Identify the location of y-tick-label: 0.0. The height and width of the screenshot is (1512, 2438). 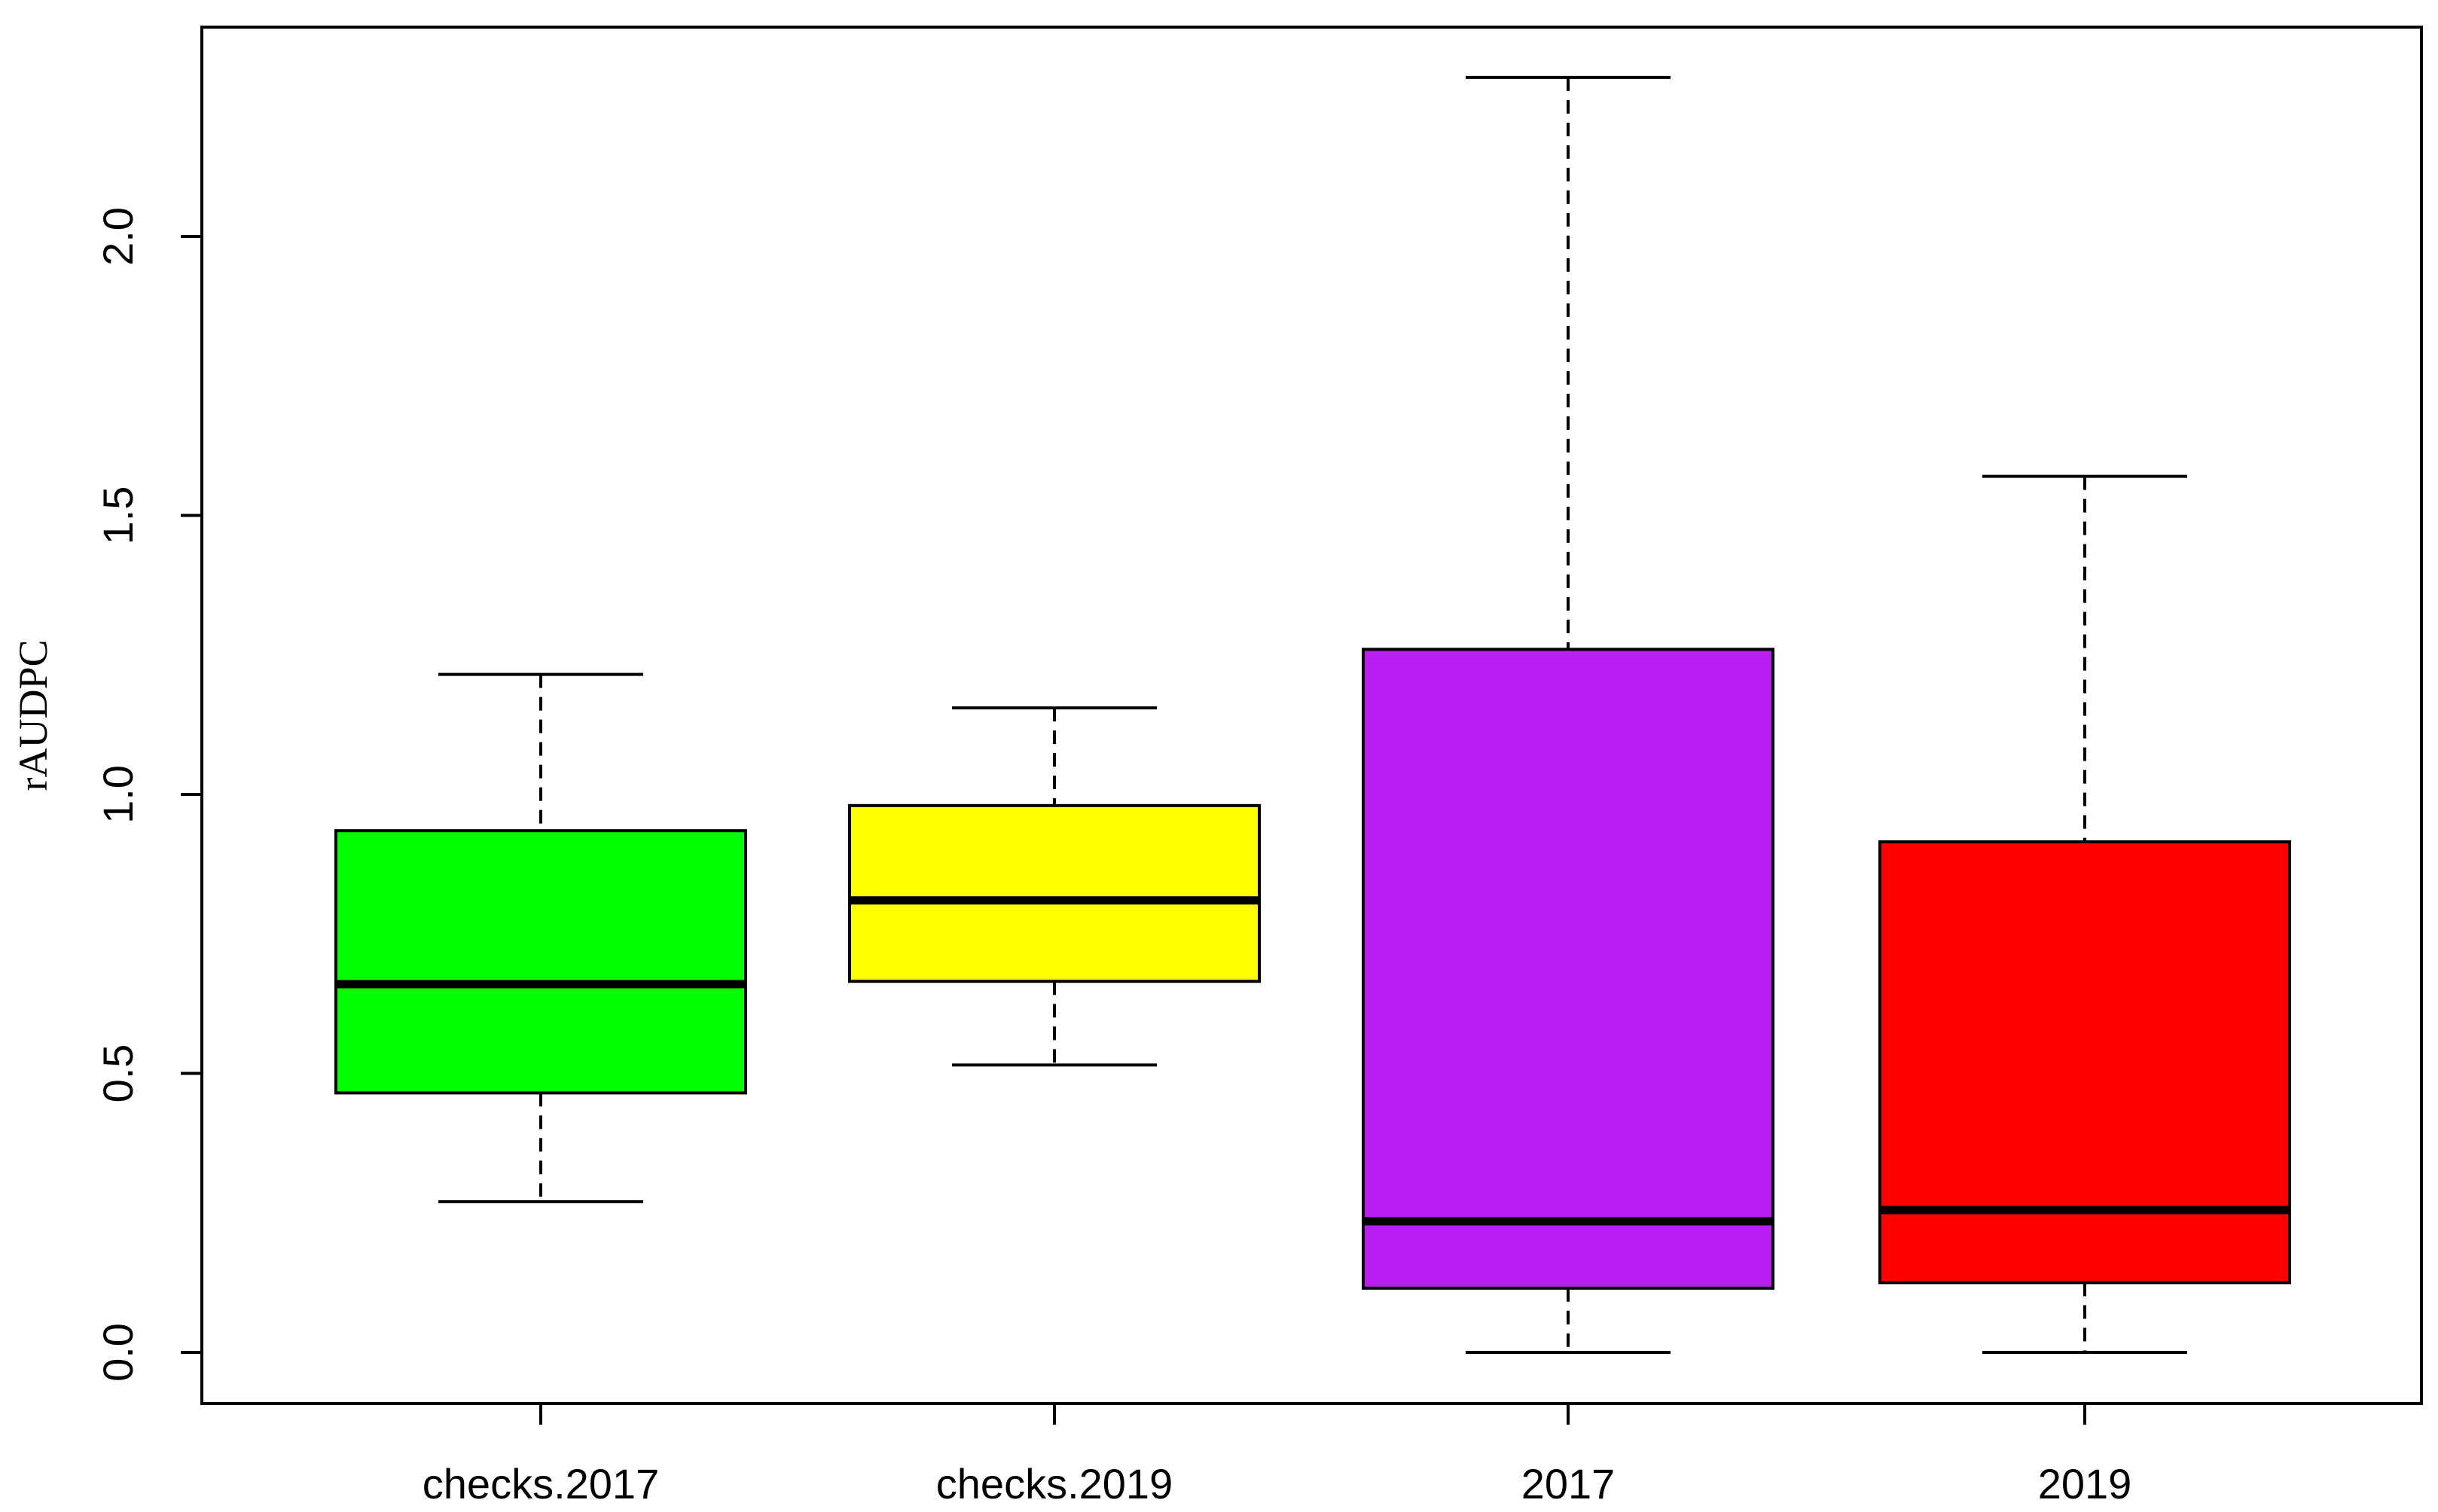
(118, 1352).